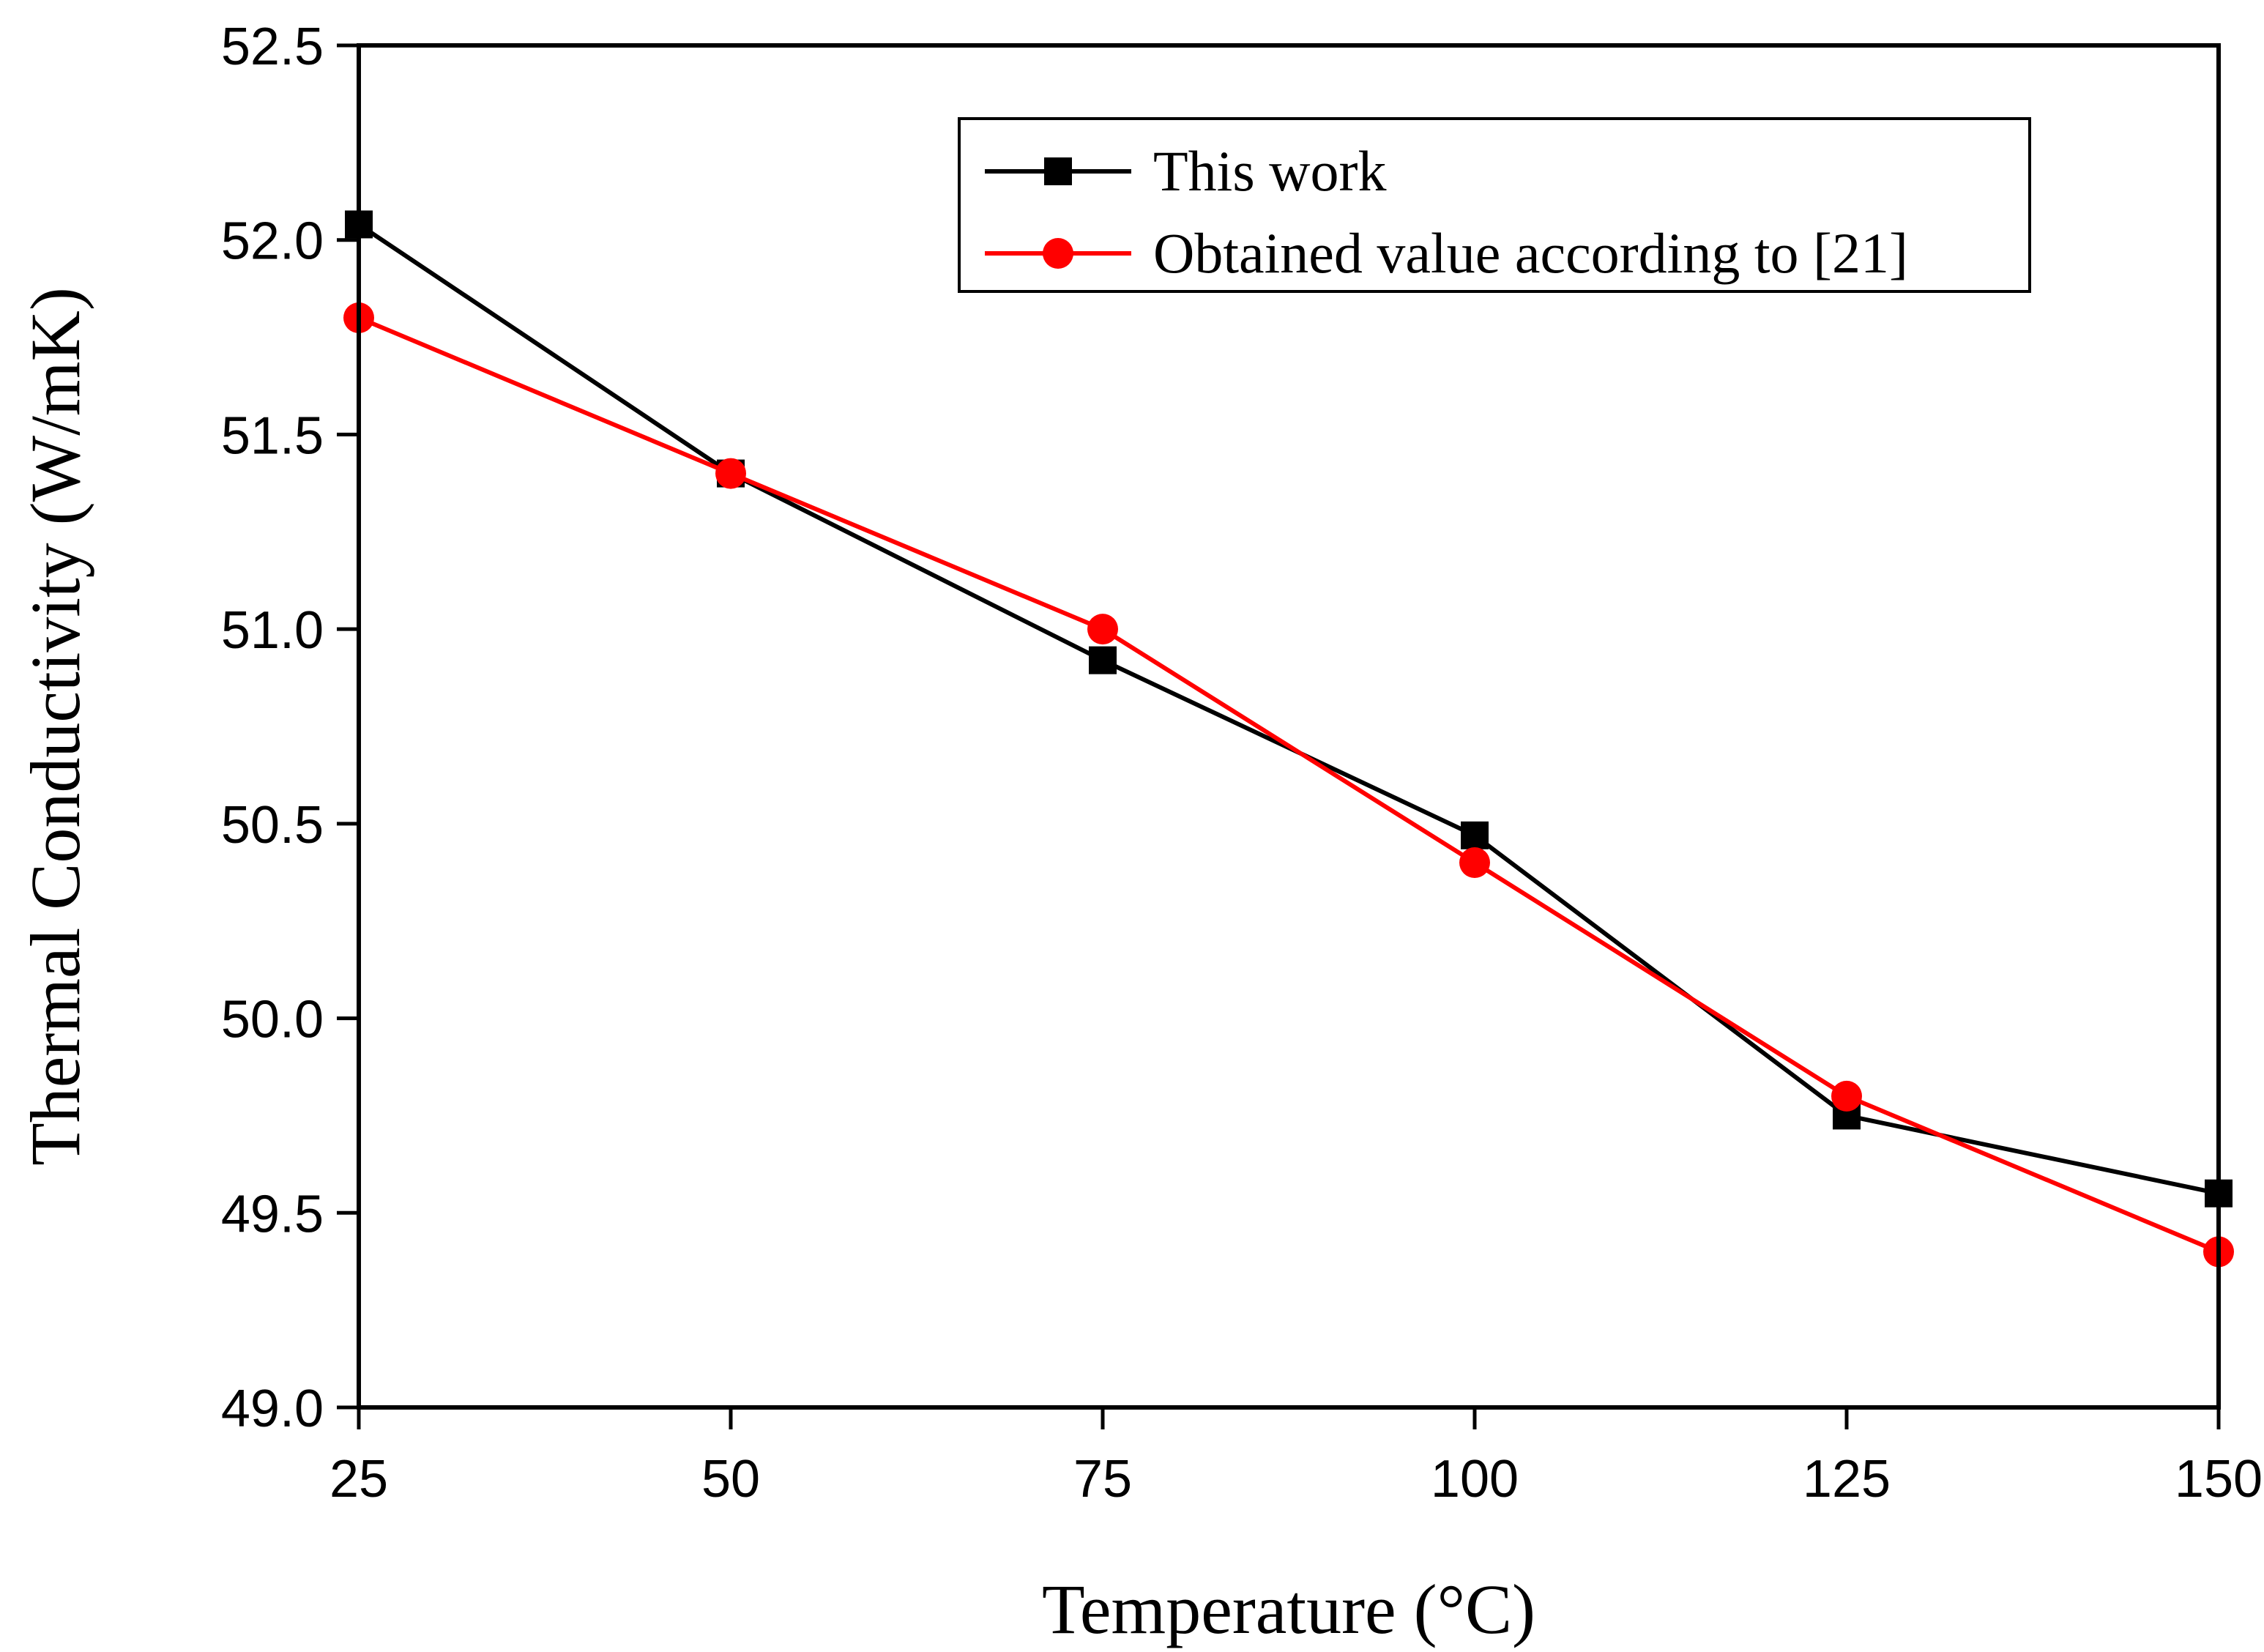  Describe the element at coordinates (272, 1409) in the screenshot. I see `y-tick-label: 49.0` at that location.